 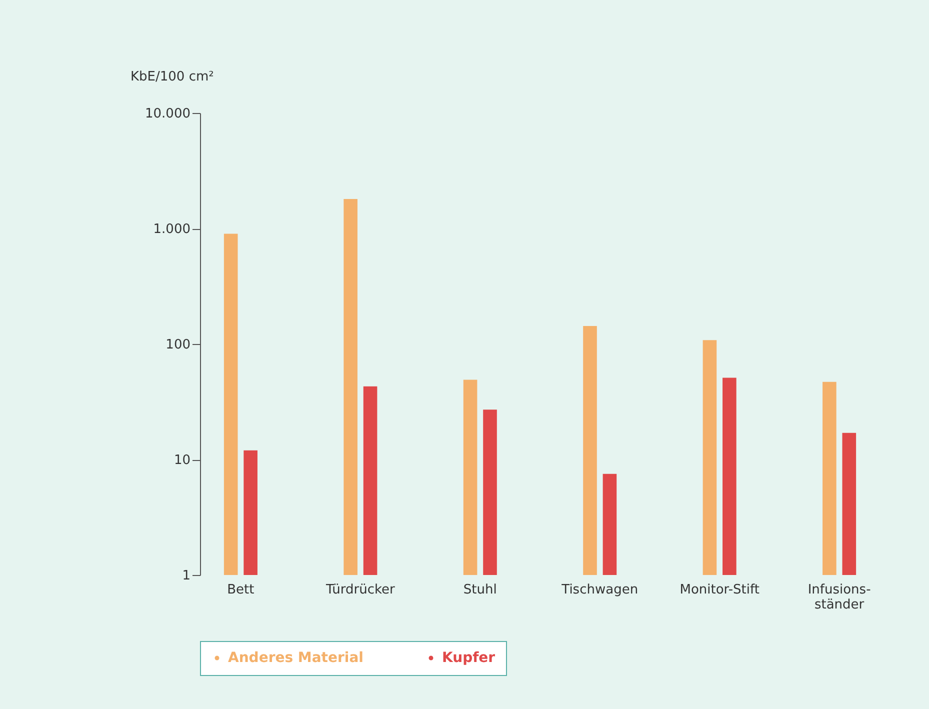 What do you see at coordinates (599, 590) in the screenshot?
I see `x-tick-label: Tischwagen` at bounding box center [599, 590].